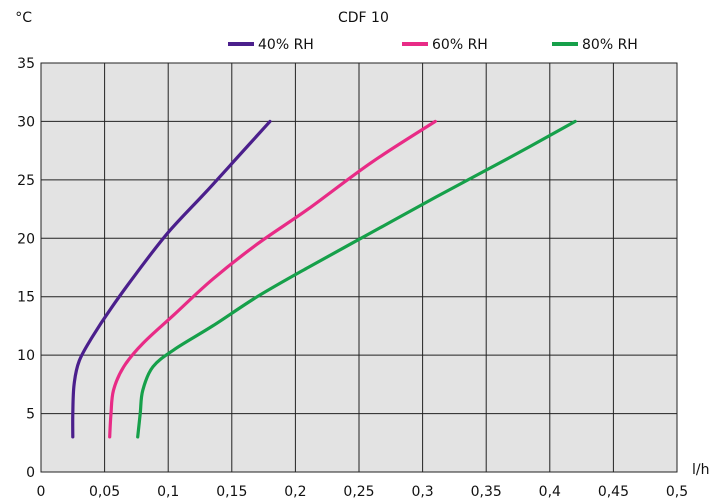 This screenshot has width=721, height=503. I want to click on x-tick-label: 0,15, so click(231, 492).